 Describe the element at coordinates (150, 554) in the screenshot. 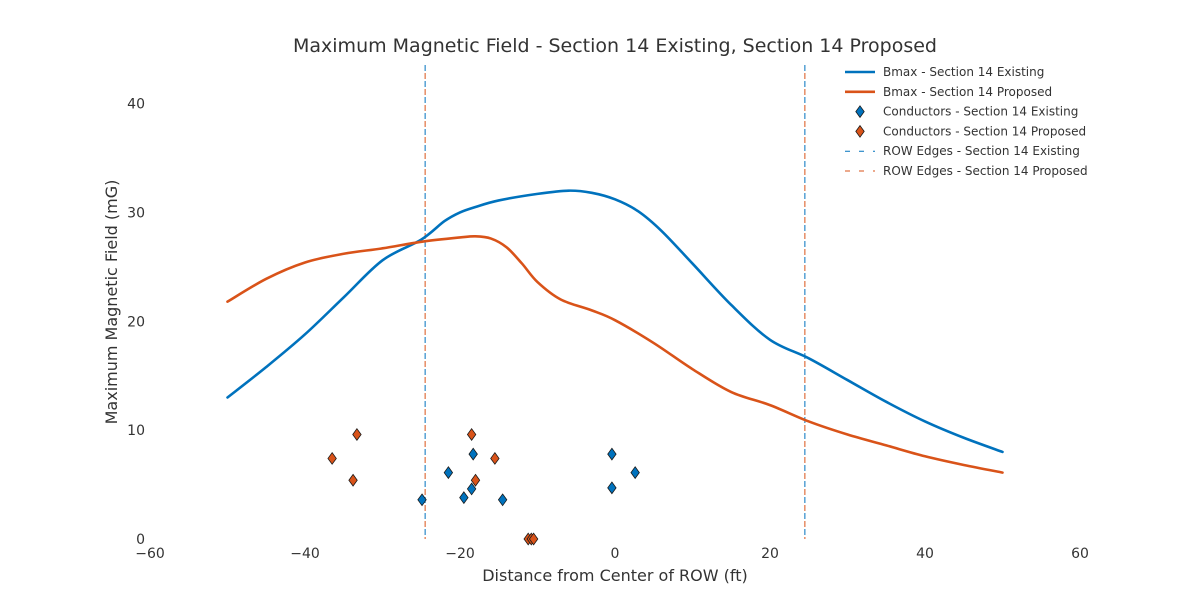

I see `x-tick-label: −60` at that location.